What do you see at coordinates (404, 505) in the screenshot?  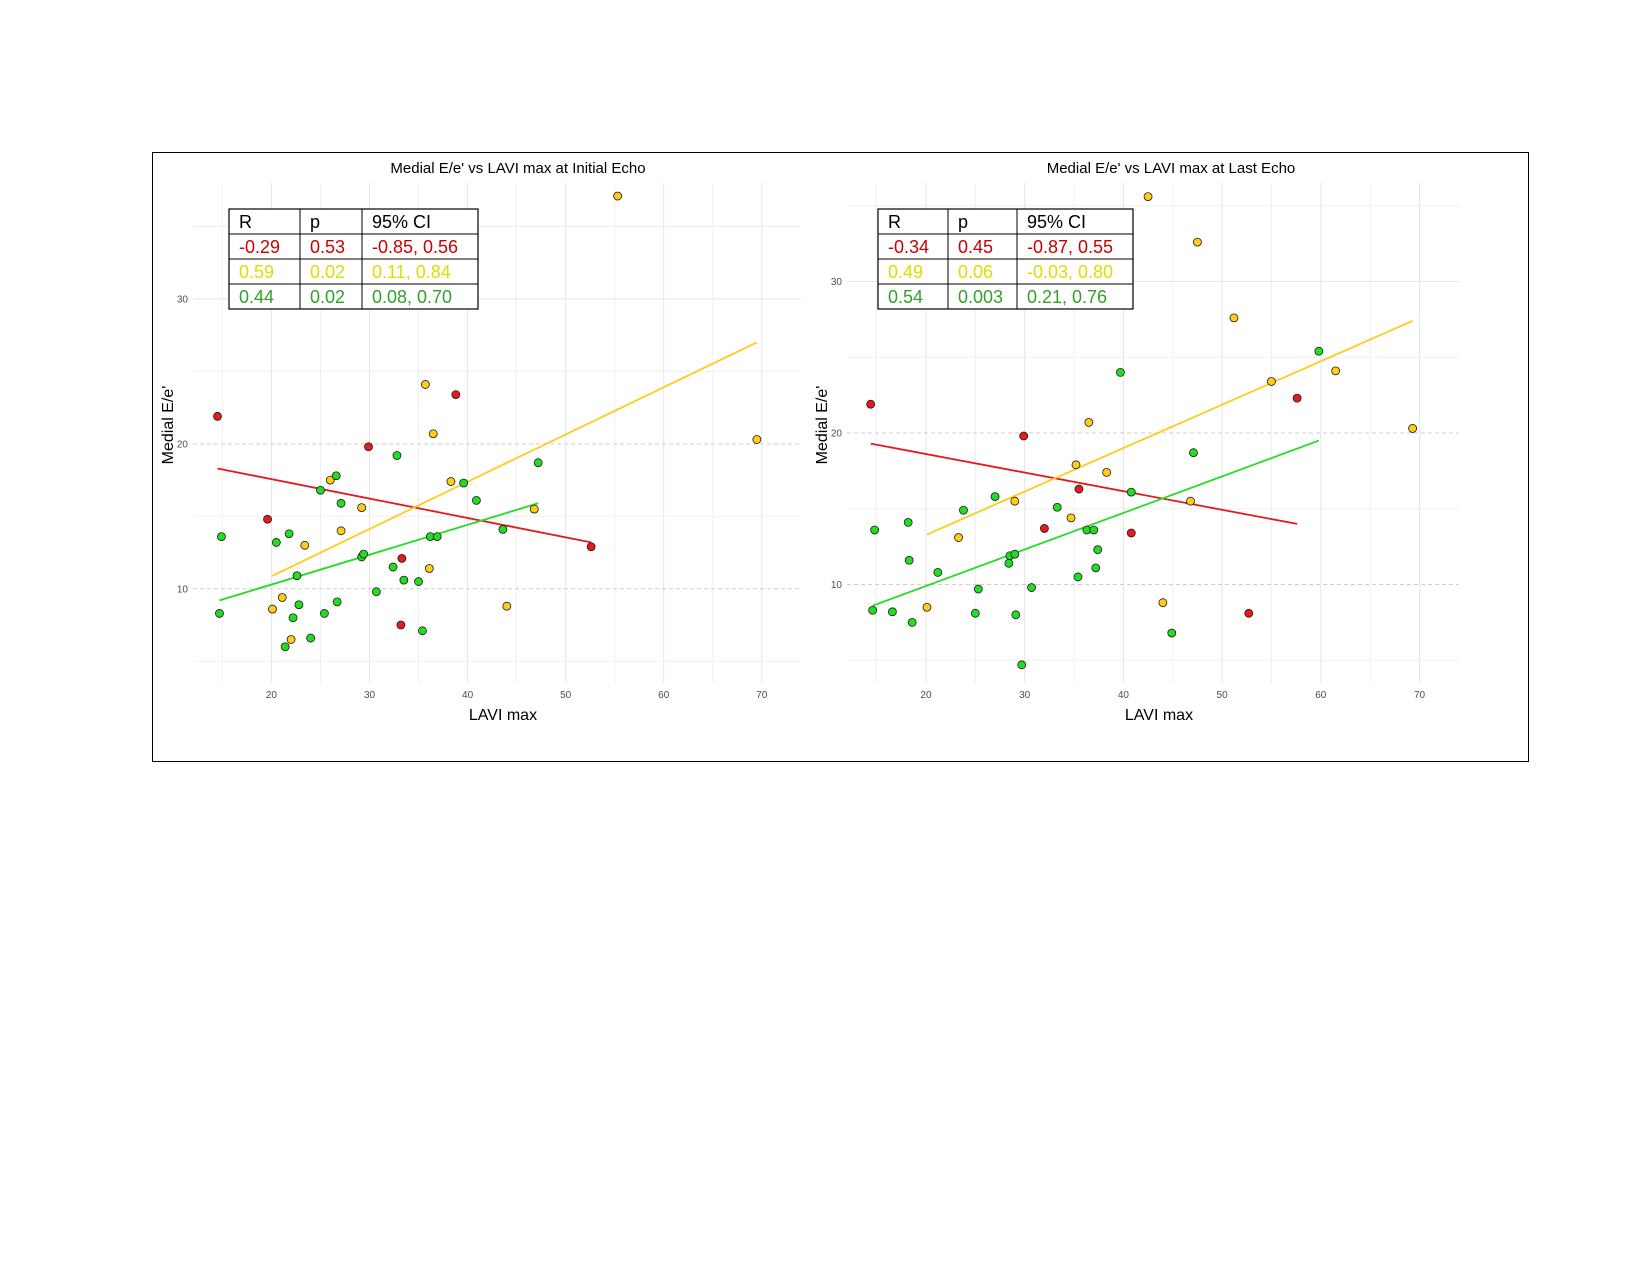 I see `fit-line-red` at bounding box center [404, 505].